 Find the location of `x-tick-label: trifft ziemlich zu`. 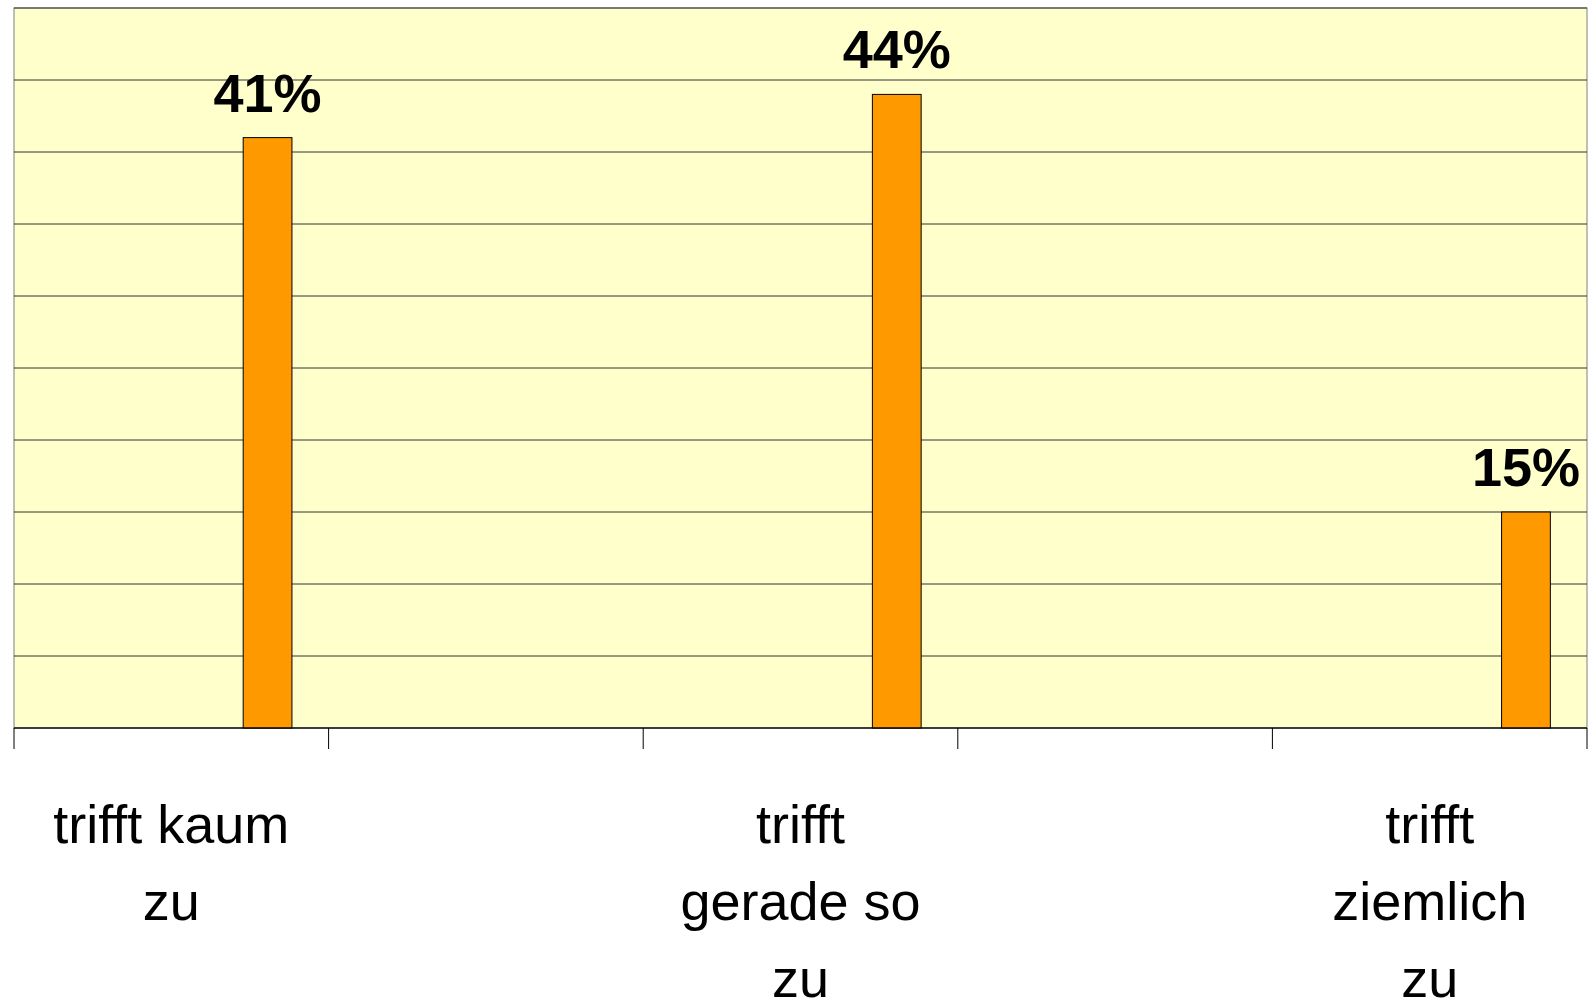

x-tick-label: trifft ziemlich zu is located at coordinates (1430, 898).